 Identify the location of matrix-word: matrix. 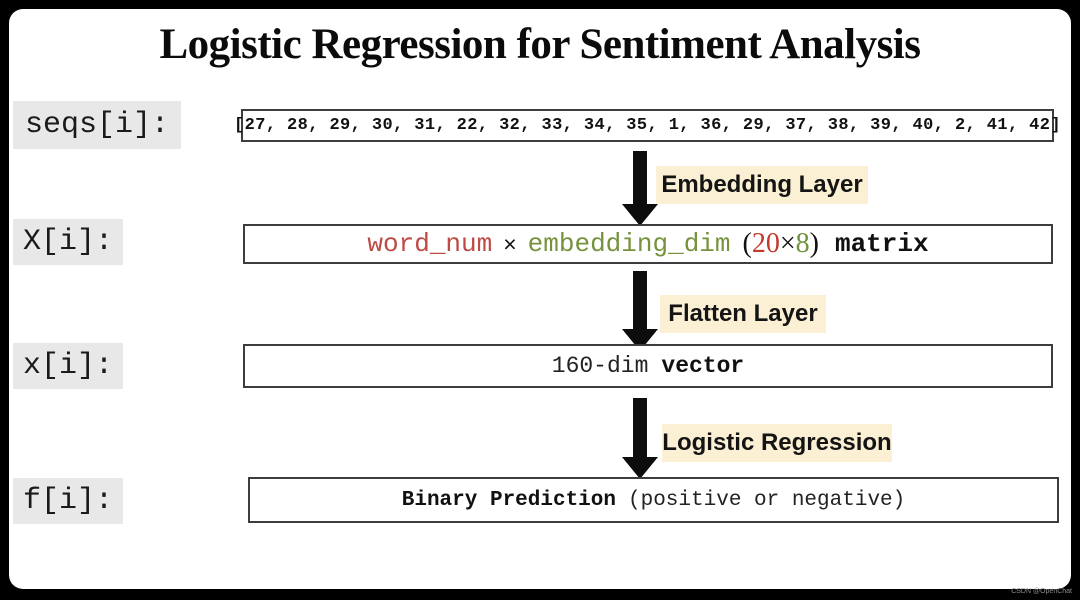
(881, 244).